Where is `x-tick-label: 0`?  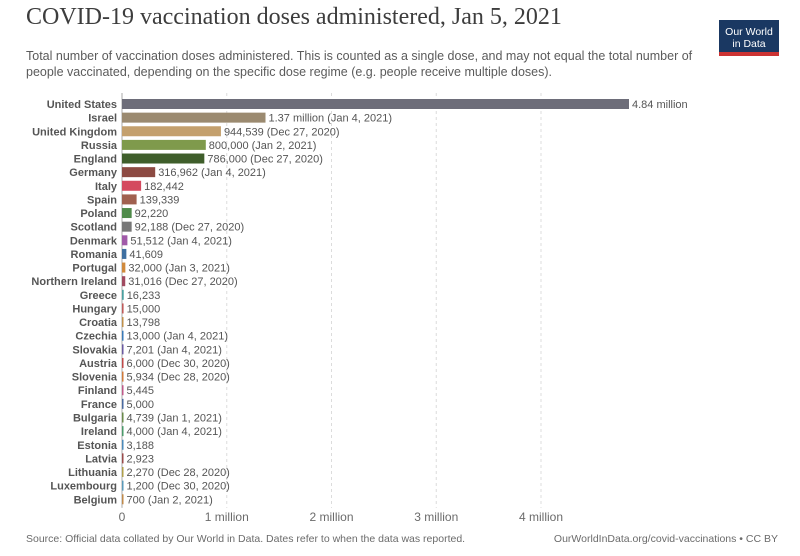
x-tick-label: 0 is located at coordinates (122, 517).